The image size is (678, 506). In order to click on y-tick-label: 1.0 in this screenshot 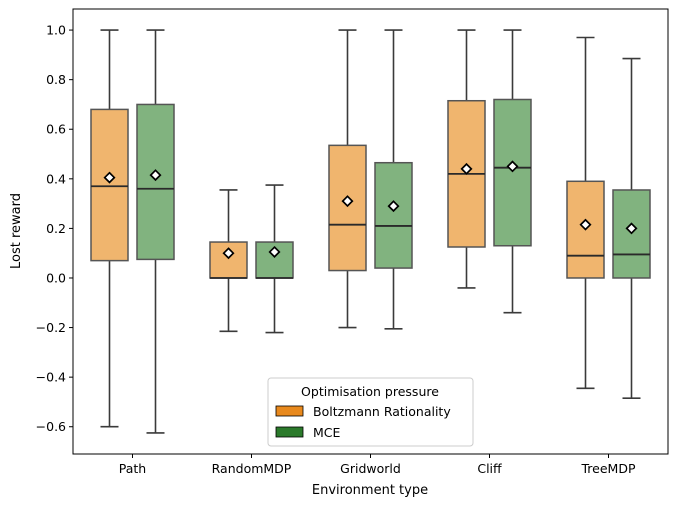, I will do `click(56, 30)`.